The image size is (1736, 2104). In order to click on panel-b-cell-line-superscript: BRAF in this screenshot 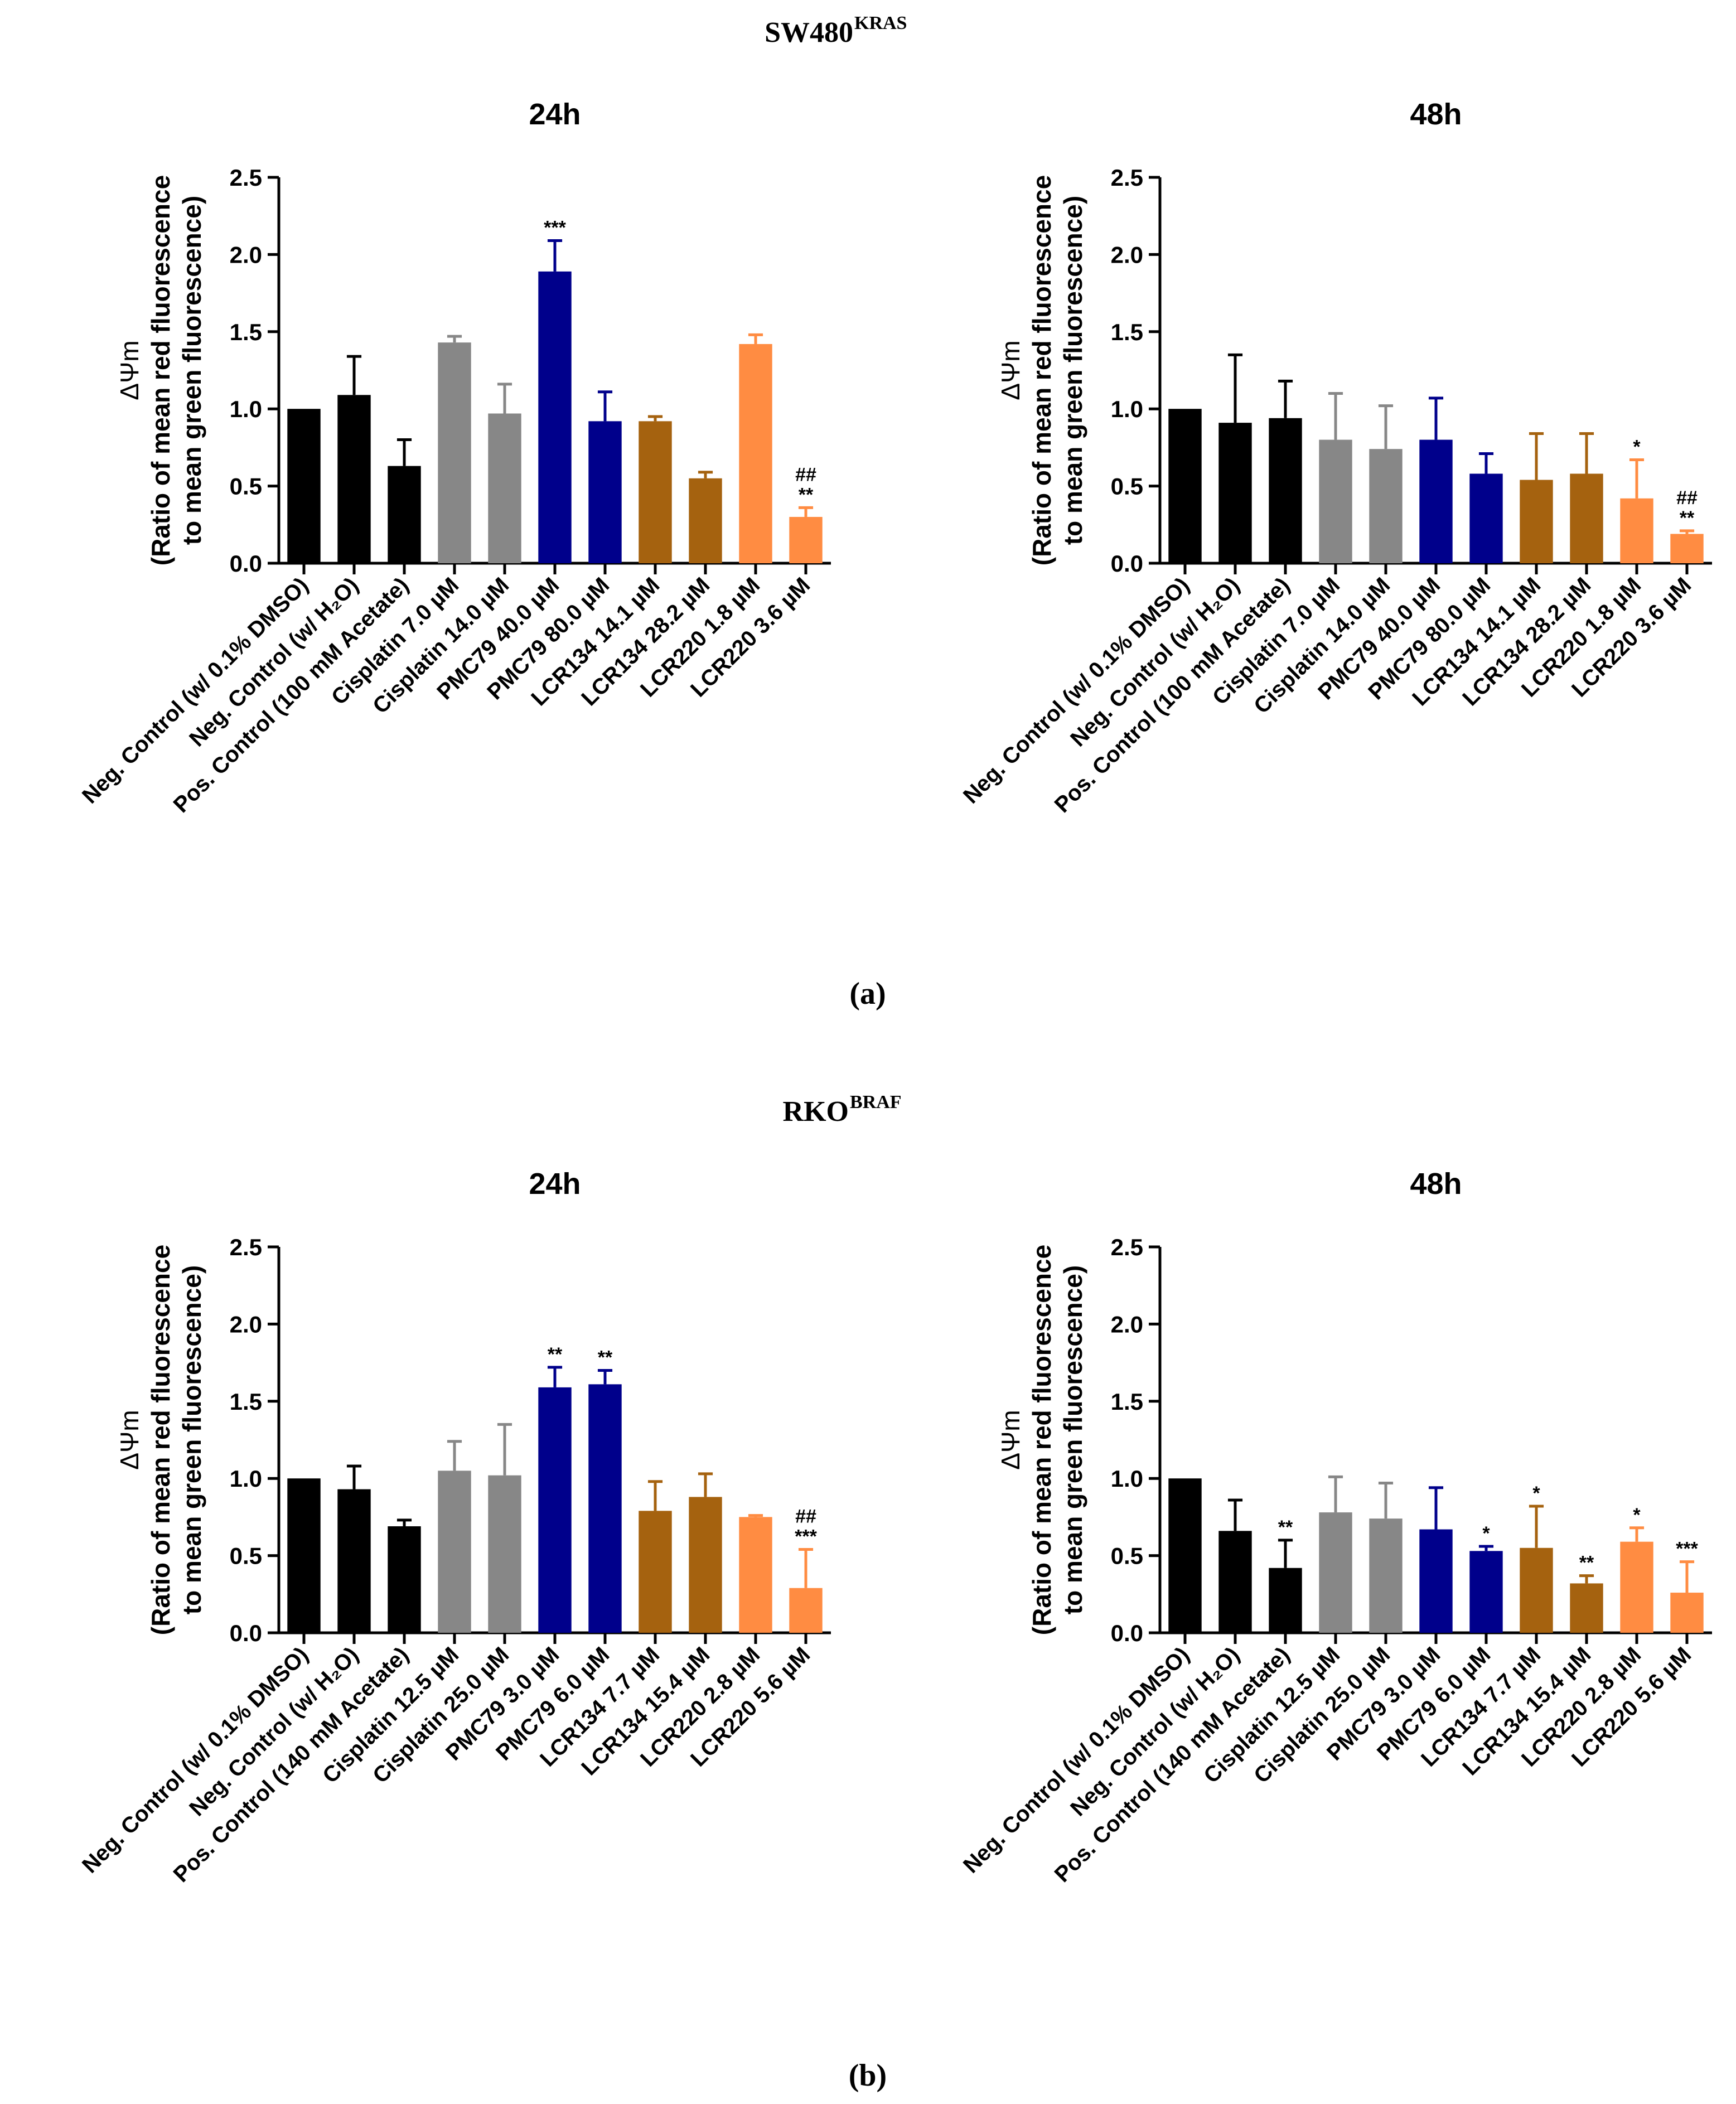, I will do `click(876, 1102)`.